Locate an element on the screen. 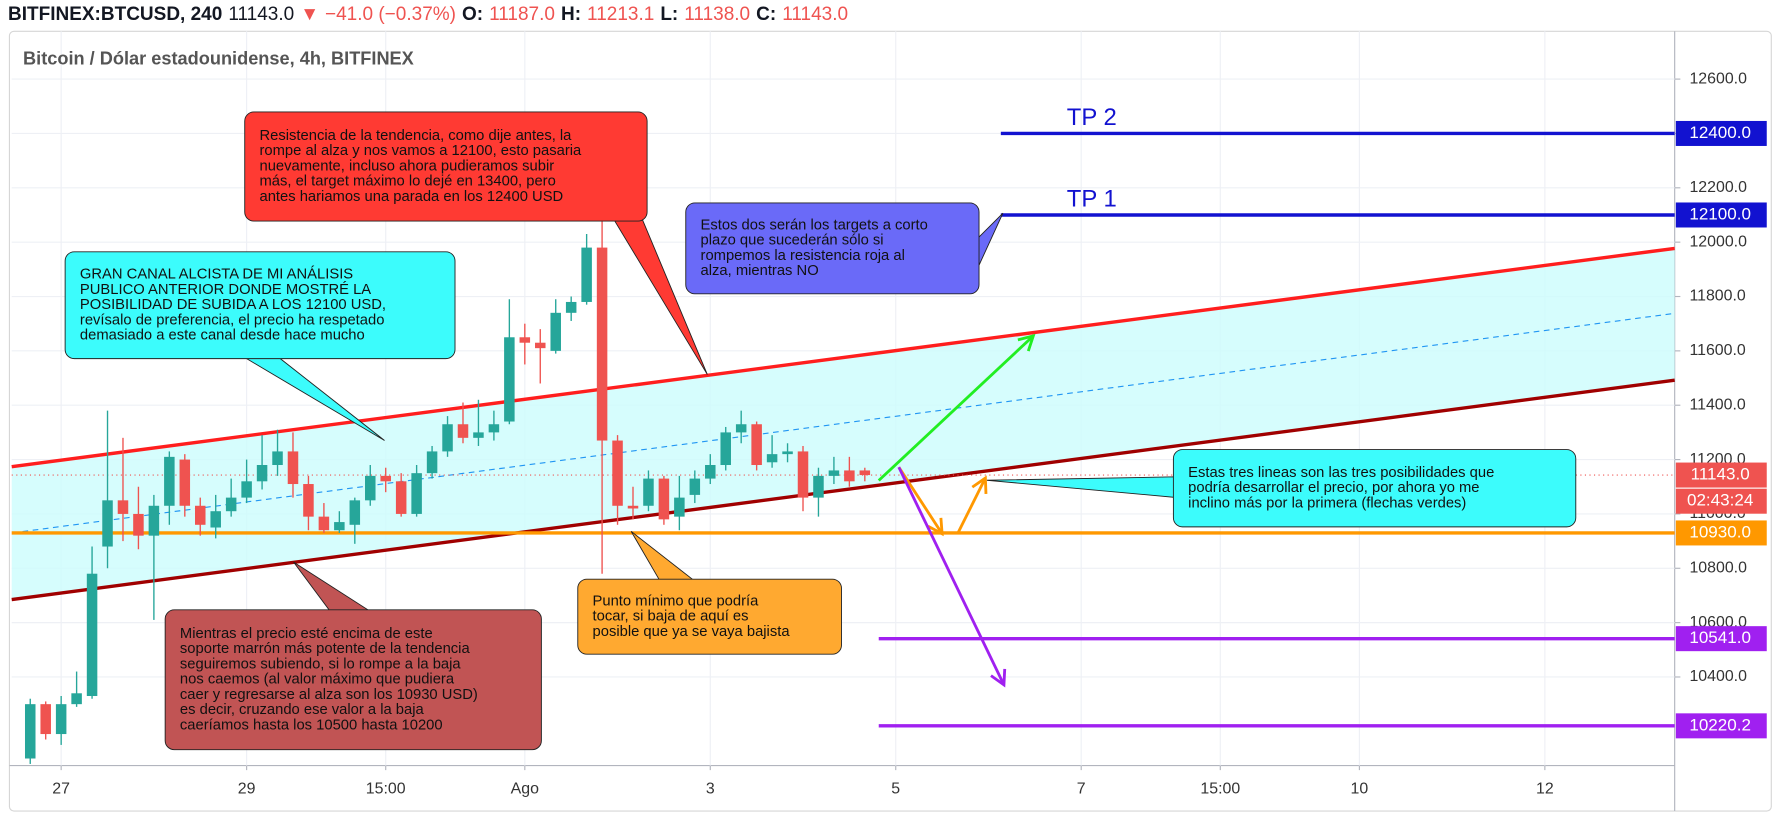 The height and width of the screenshot is (819, 1783). callout-text: GRAN CANAL ALCISTA DE MI ANÁLISIS is located at coordinates (216, 274).